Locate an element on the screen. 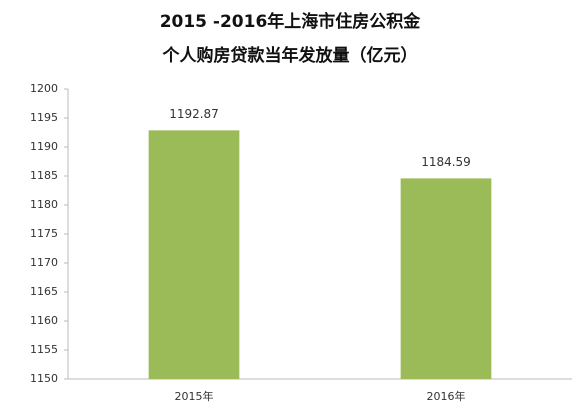 This screenshot has height=414, width=581. y-tick-label: 1190 is located at coordinates (44, 146).